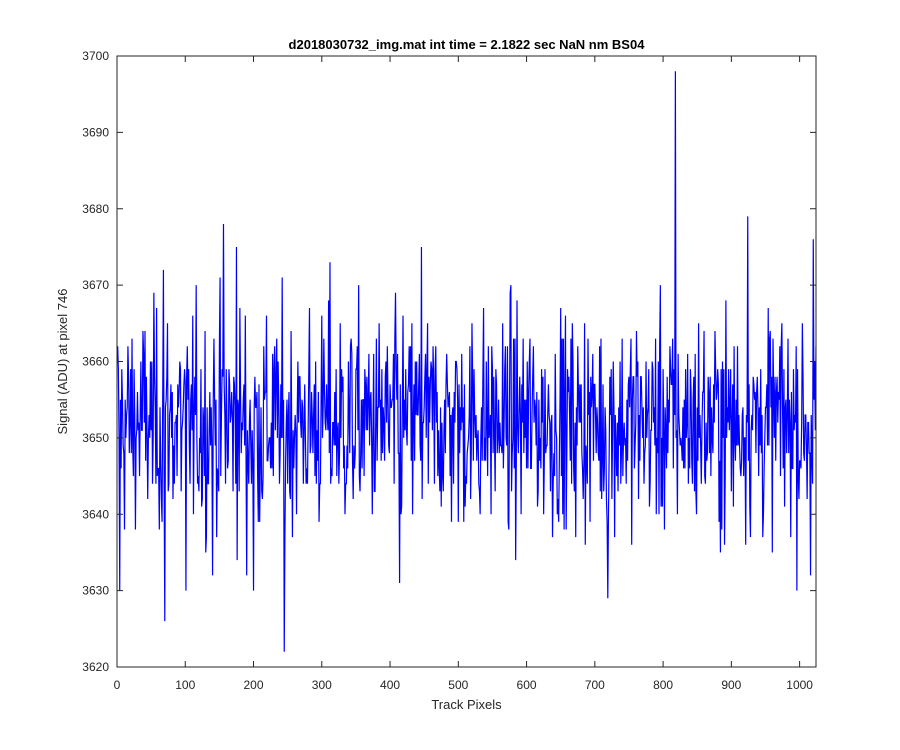  Describe the element at coordinates (458, 685) in the screenshot. I see `x-tick-label: 500` at that location.